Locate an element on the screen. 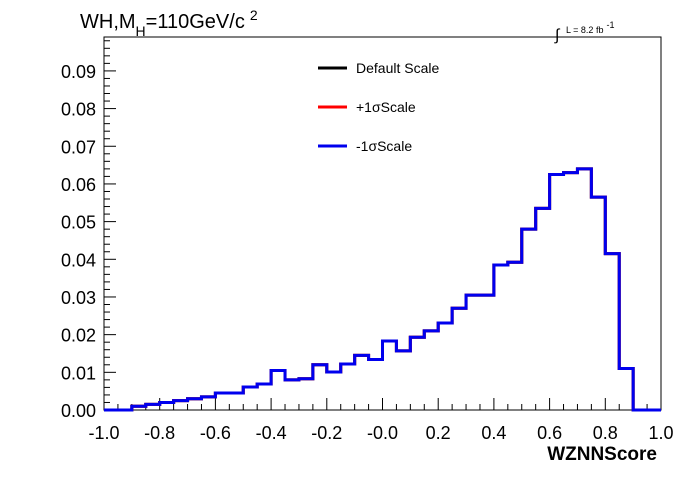  y-tick-label: 0.01 is located at coordinates (78, 373).